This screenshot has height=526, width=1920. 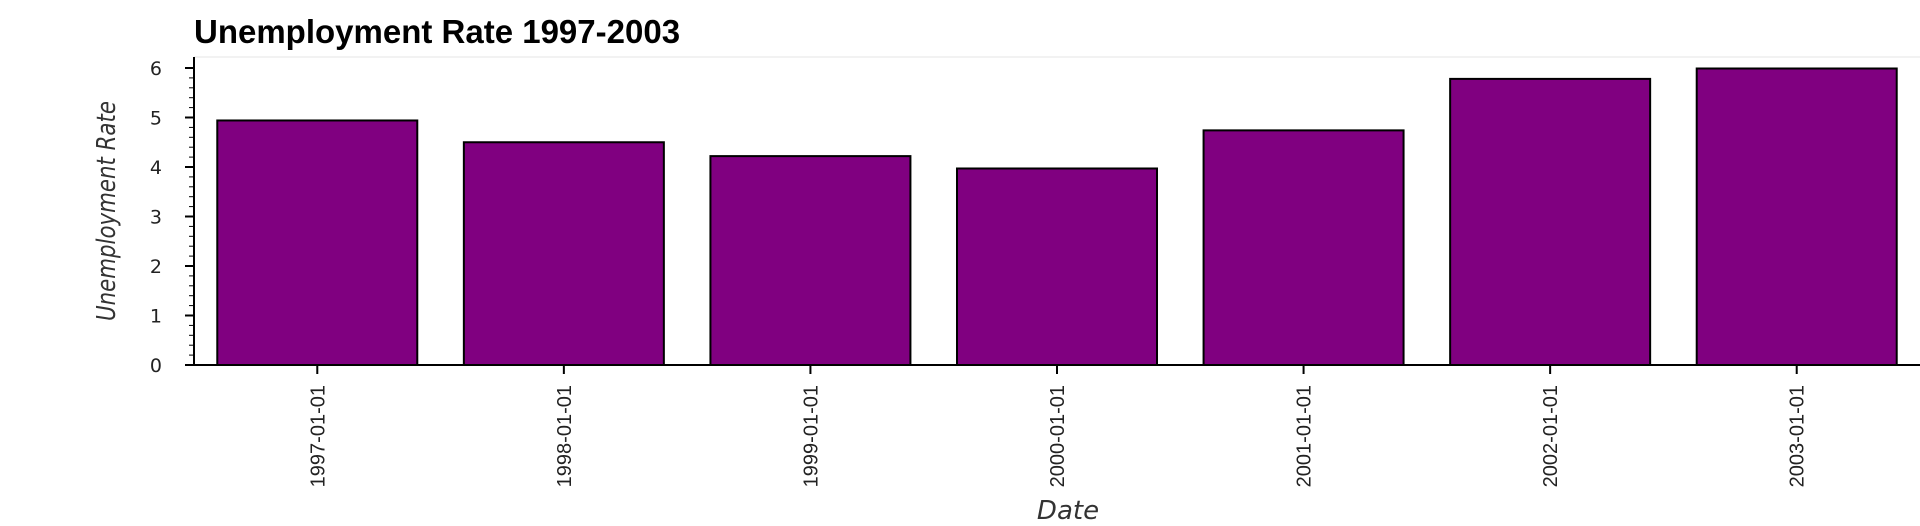 I want to click on y-axis-title: Unemployment Rate, so click(x=106, y=211).